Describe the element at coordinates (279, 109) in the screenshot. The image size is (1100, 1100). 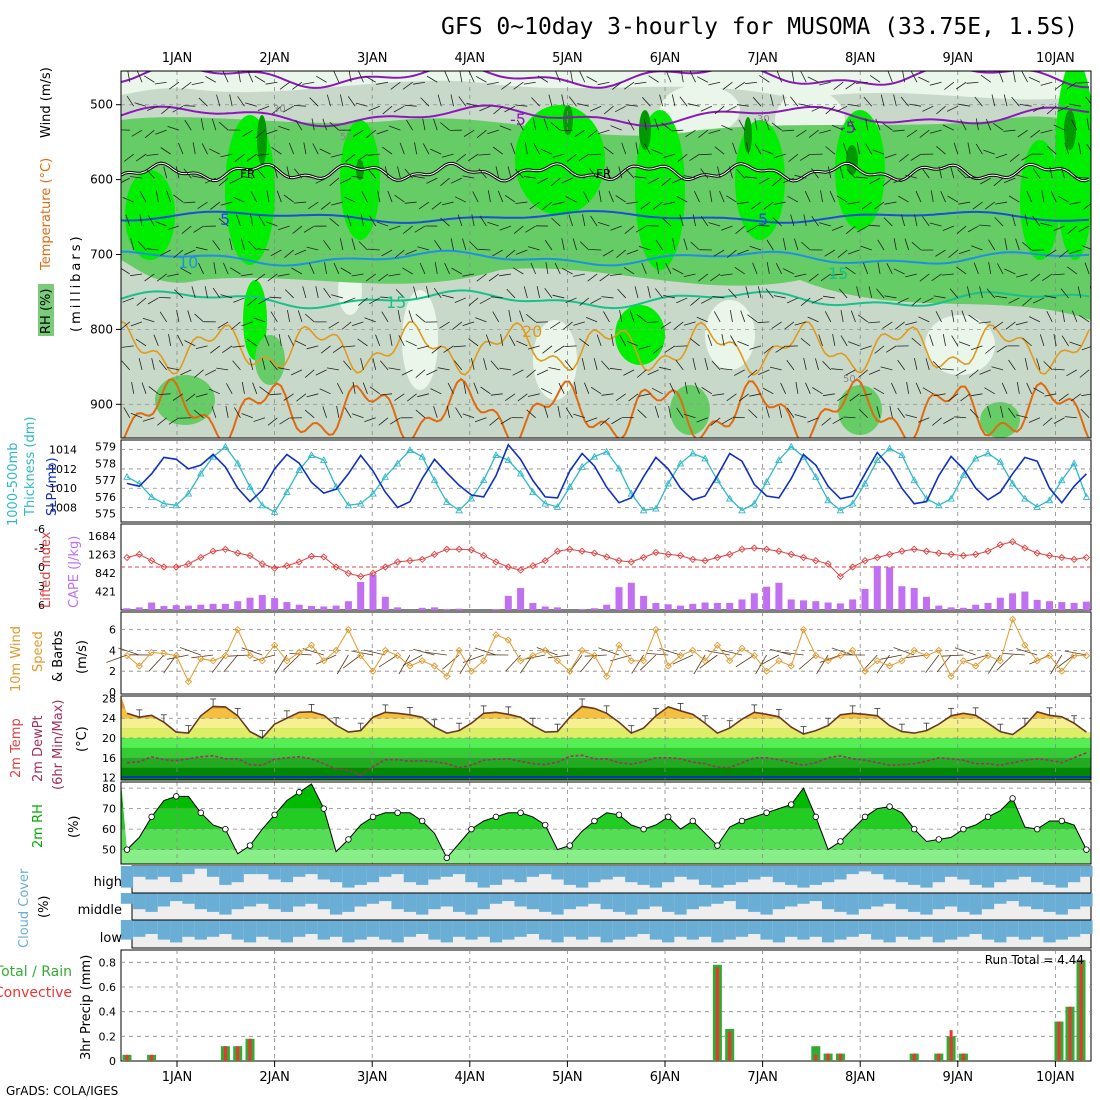
I see `contour-label-rh30: 30` at that location.